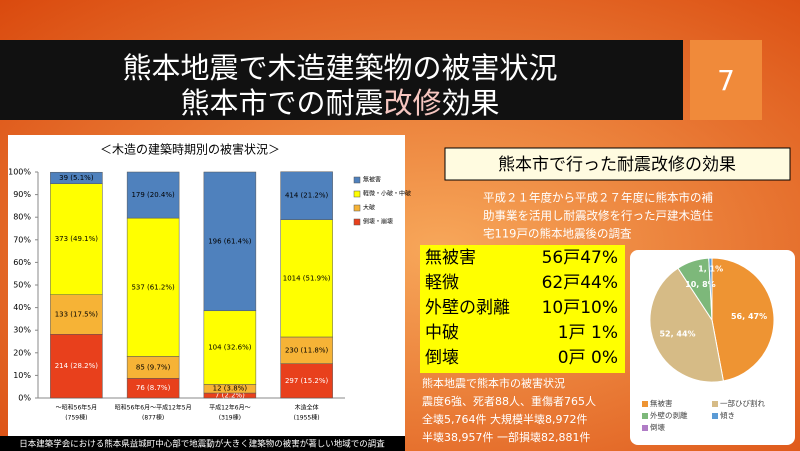 This screenshot has width=800, height=451. I want to click on slice-label: 10, 8%, so click(700, 284).